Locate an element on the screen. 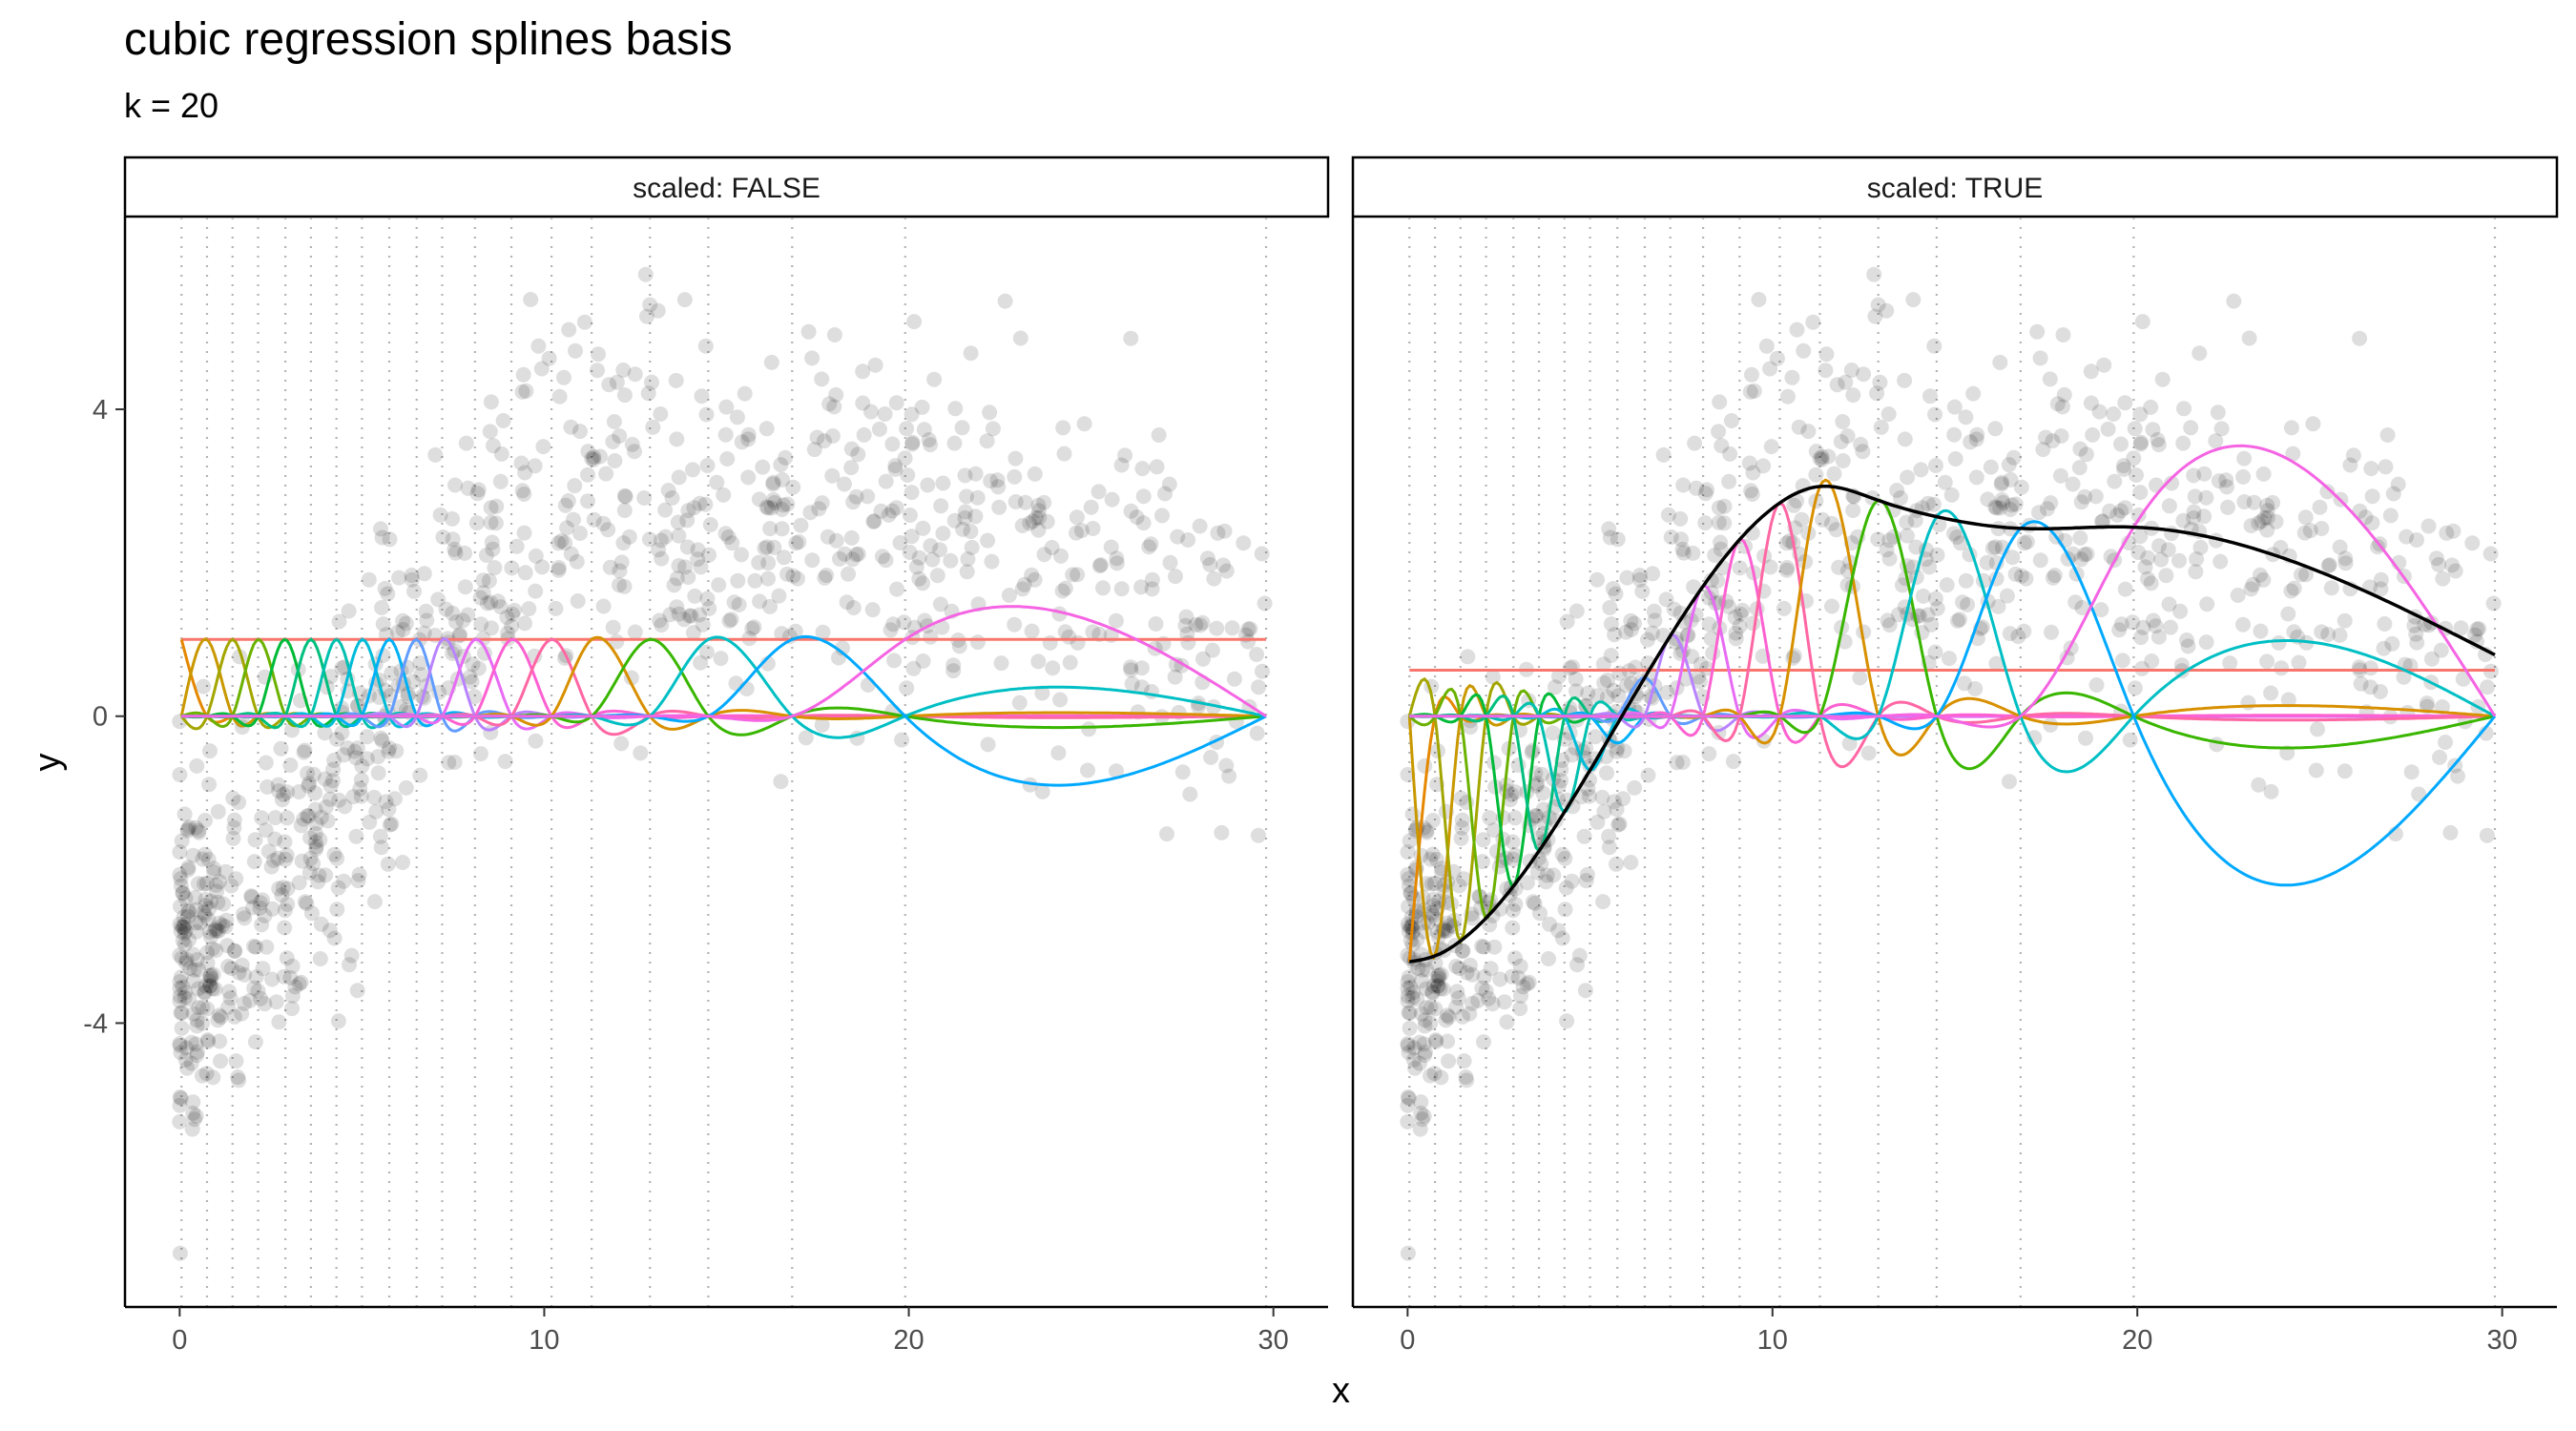  fitted-smooth is located at coordinates (1952, 724).